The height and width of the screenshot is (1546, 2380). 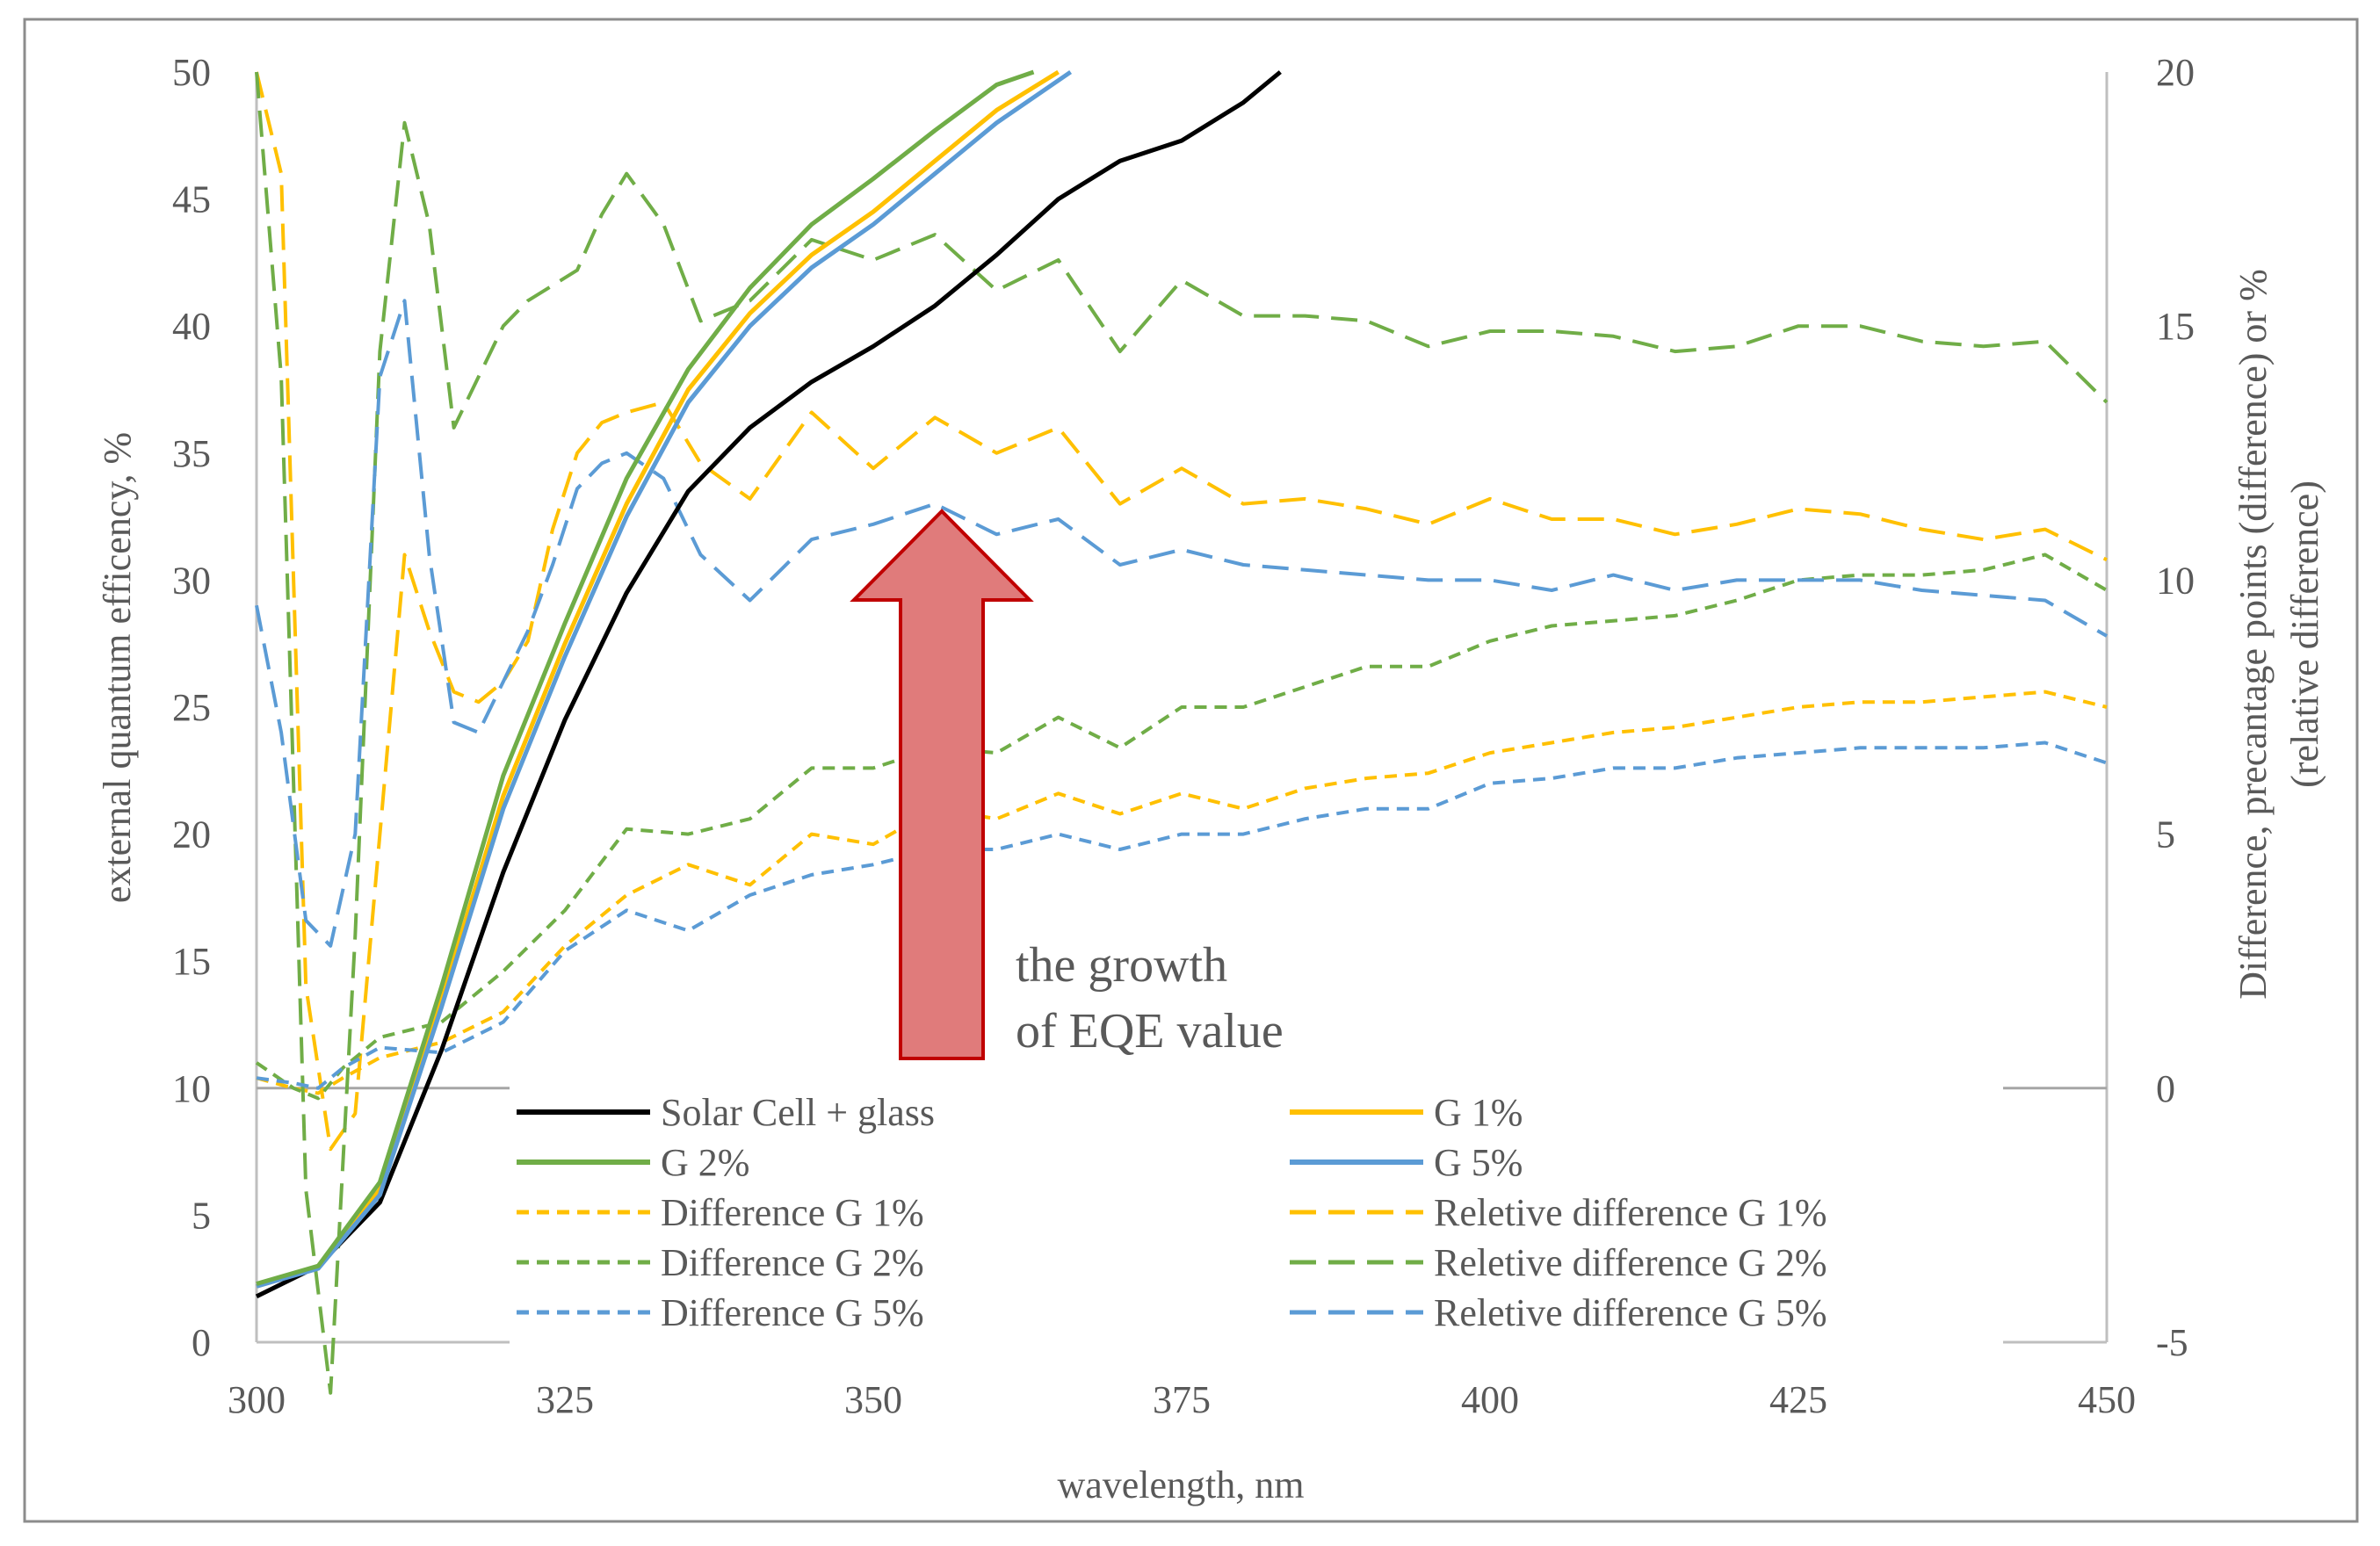 What do you see at coordinates (1150, 1031) in the screenshot?
I see `annotation-line-2: of EQE value` at bounding box center [1150, 1031].